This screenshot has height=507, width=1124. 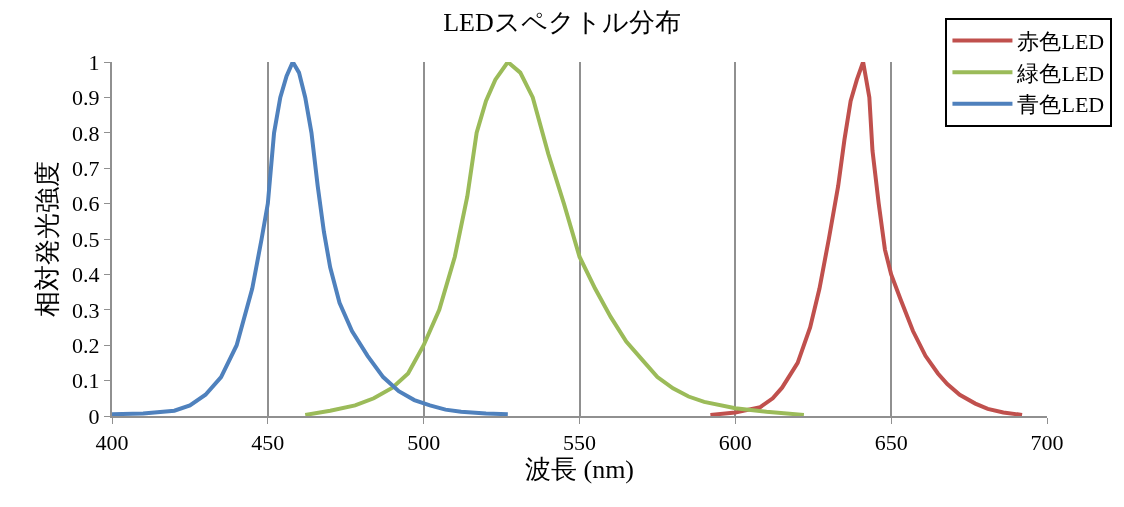 I want to click on y-tick-label: 0.6, so click(x=86, y=204).